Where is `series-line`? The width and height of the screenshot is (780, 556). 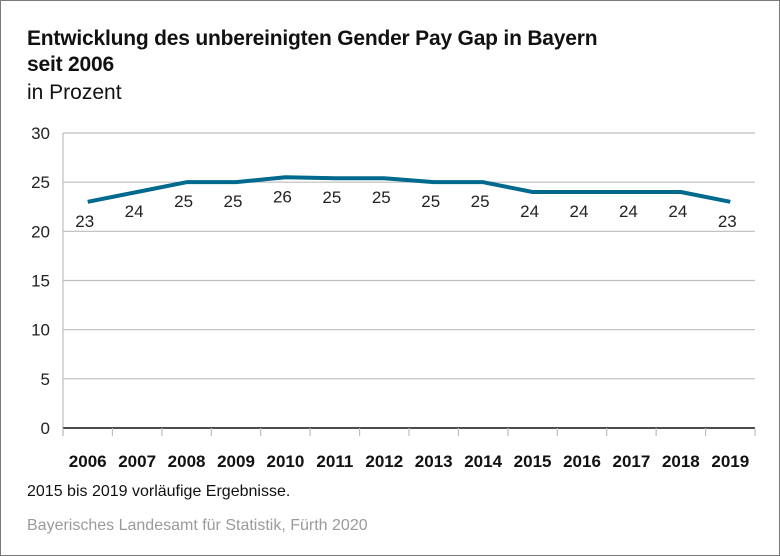 series-line is located at coordinates (409, 189).